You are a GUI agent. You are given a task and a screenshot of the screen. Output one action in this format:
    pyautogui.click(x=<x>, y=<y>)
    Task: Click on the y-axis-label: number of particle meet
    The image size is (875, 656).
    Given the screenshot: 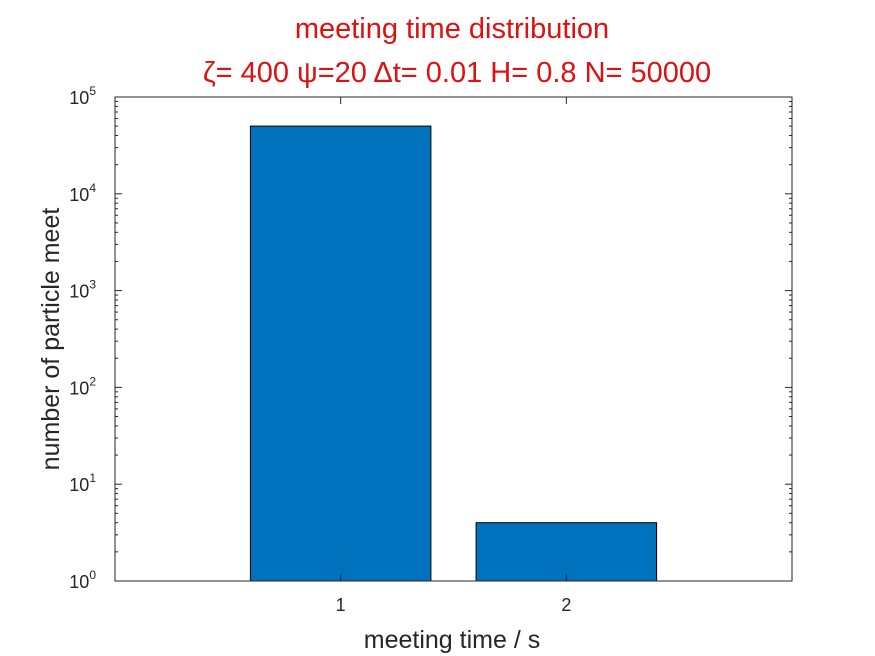 What is the action you would take?
    pyautogui.click(x=51, y=339)
    